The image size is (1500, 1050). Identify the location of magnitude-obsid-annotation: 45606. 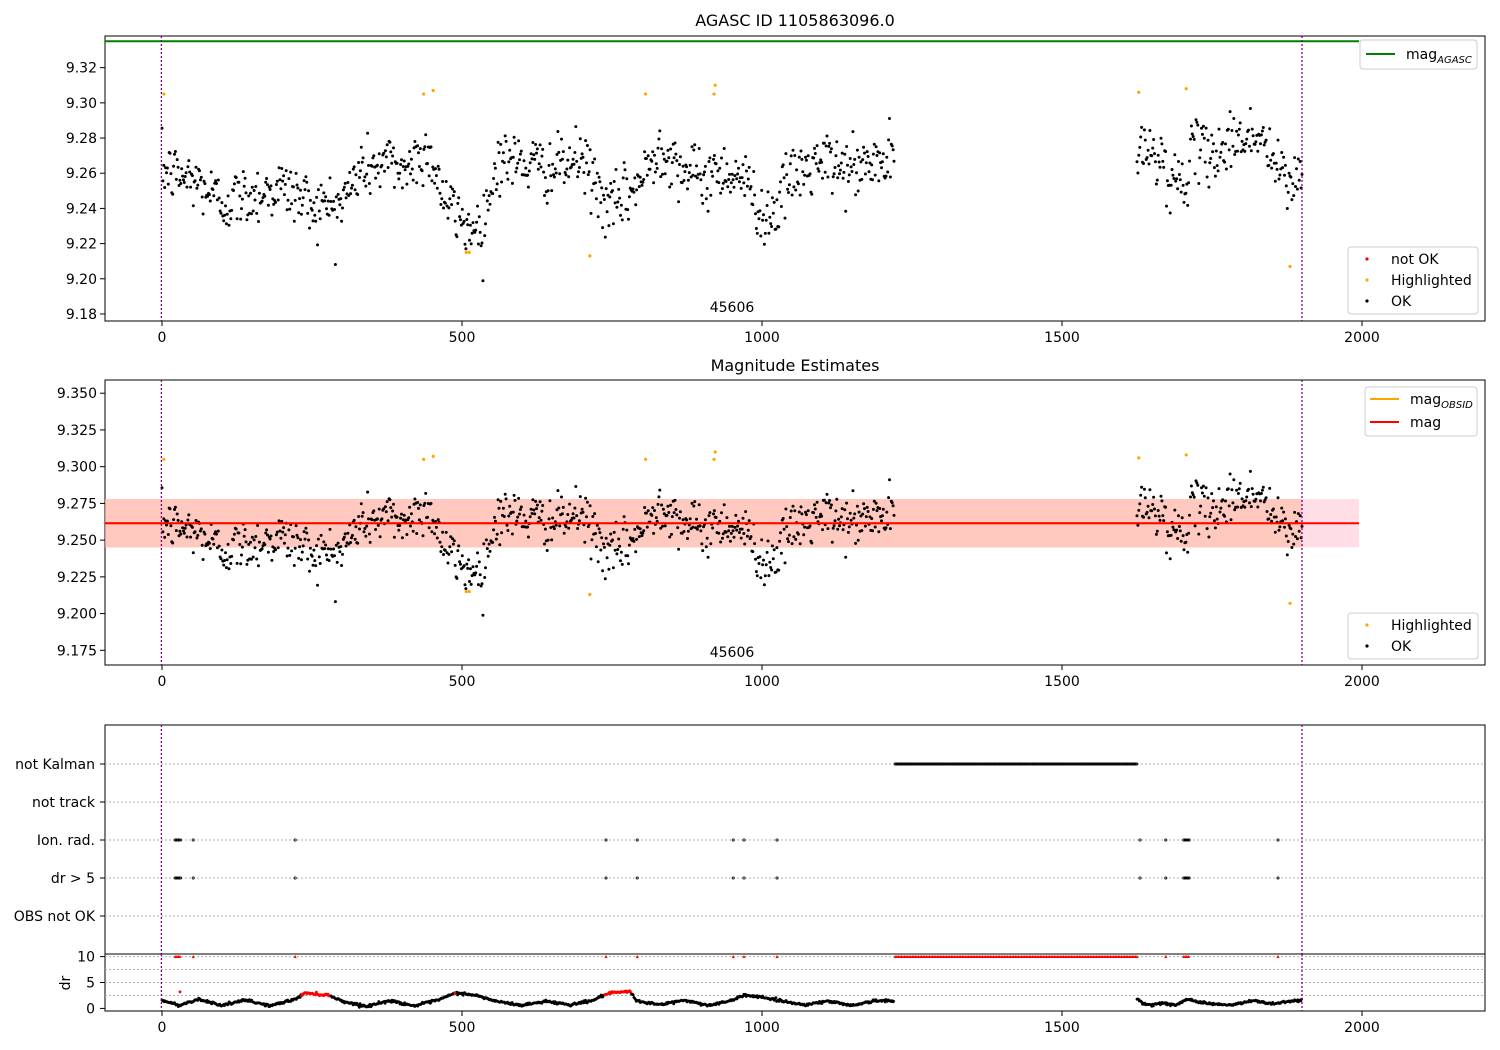
(732, 653).